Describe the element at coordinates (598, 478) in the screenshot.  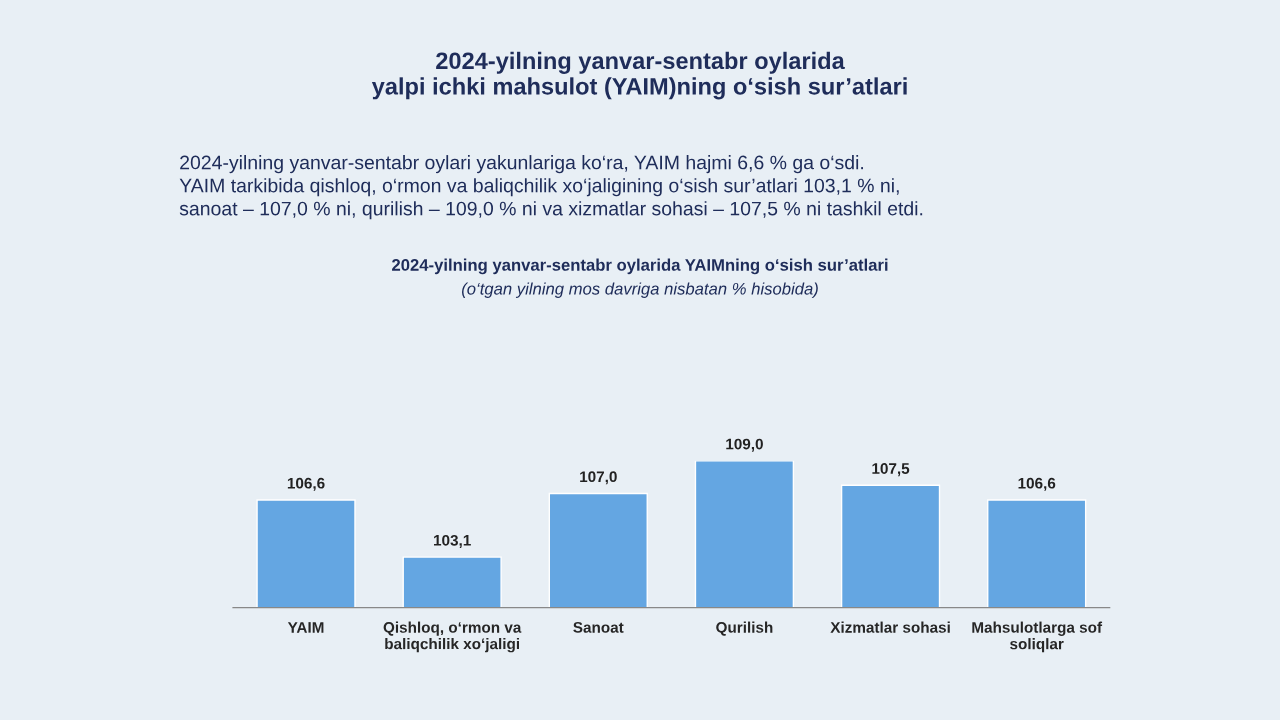
I see `data-label: 107,0` at that location.